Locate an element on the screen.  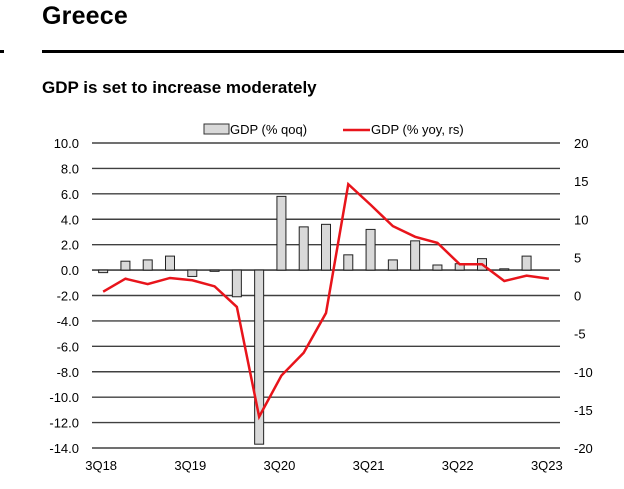
bar-2Q22 is located at coordinates (437, 267).